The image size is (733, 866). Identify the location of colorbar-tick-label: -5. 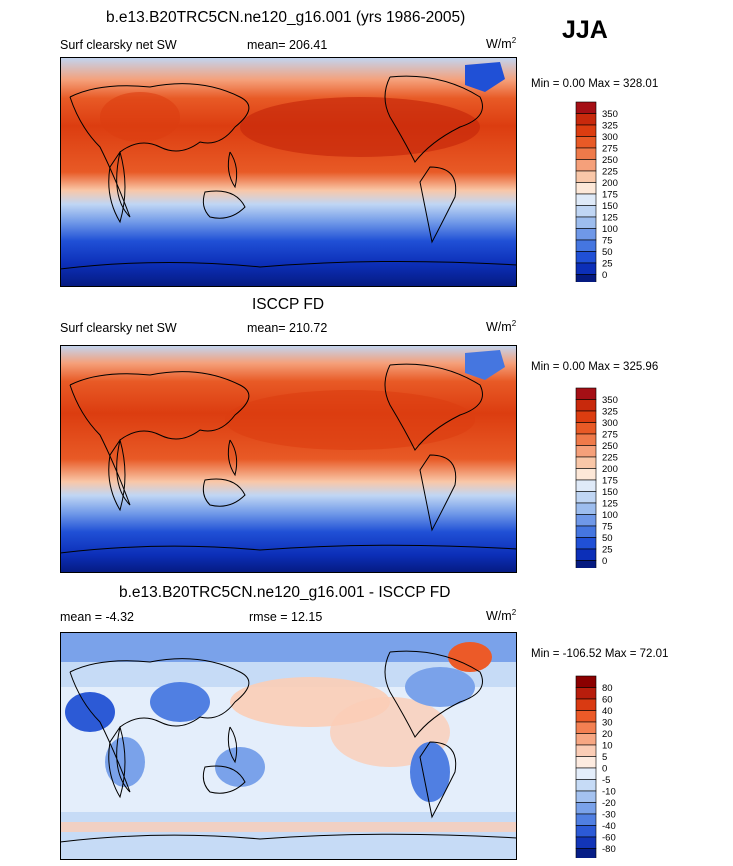
(606, 780).